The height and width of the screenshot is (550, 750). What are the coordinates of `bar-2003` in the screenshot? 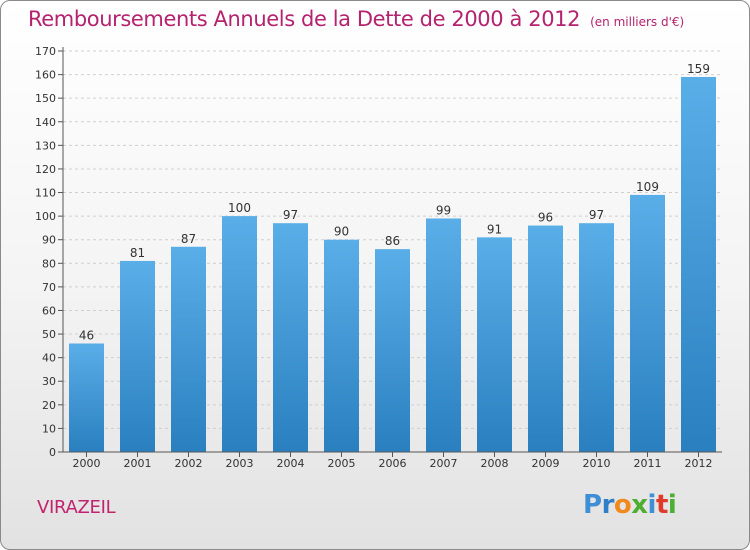 It's located at (239, 334).